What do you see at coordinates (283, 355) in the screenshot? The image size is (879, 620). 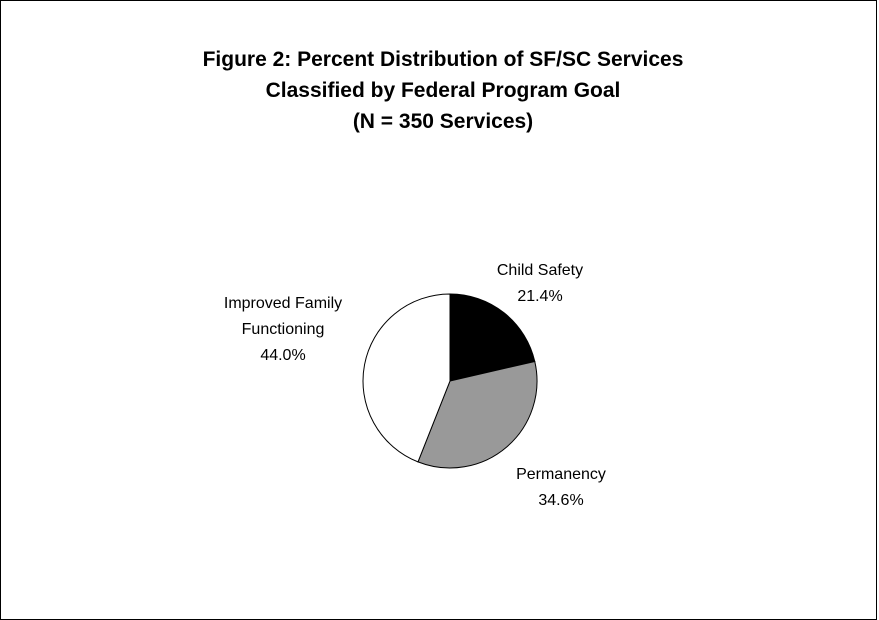 I see `value-label: 44.0%` at bounding box center [283, 355].